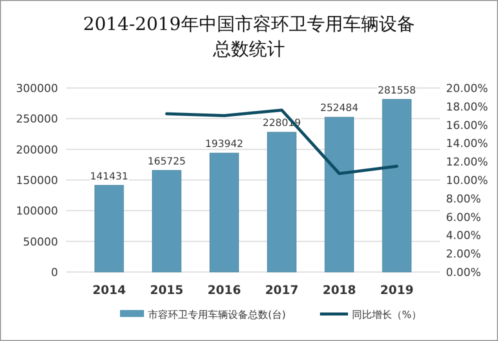 This screenshot has width=498, height=341. Describe the element at coordinates (249, 37) in the screenshot. I see `chart-title: 2014-2019年中国市容环卫专用车辆设备总数统计` at that location.